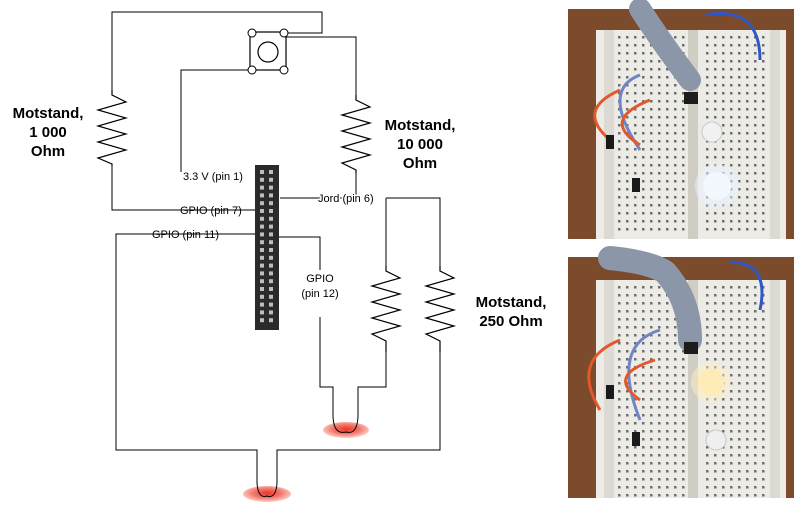 This screenshot has height=526, width=802. Describe the element at coordinates (214, 120) in the screenshot. I see `wire-switch-left-down` at that location.